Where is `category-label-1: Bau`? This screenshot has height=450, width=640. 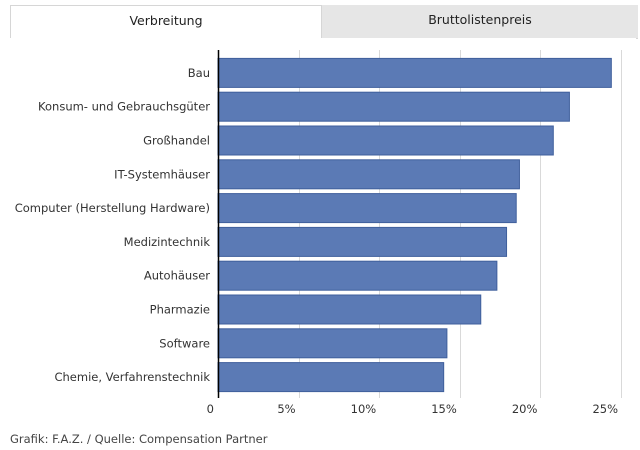 category-label-1: Bau is located at coordinates (199, 73).